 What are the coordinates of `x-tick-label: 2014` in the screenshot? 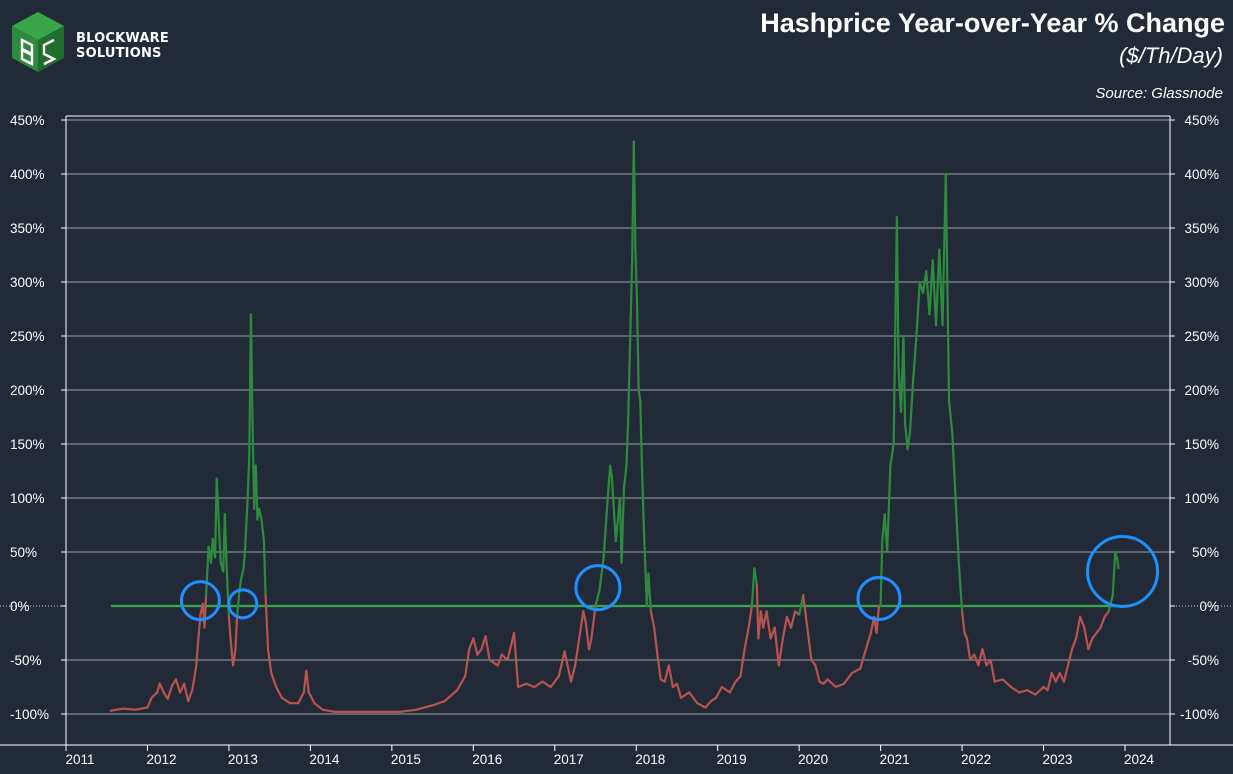 It's located at (324, 759).